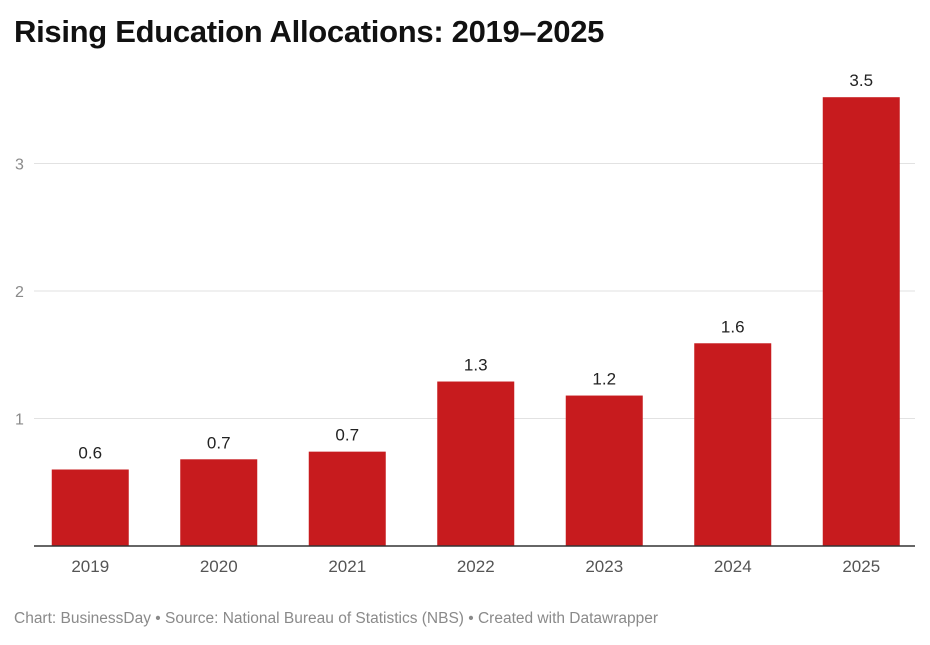  I want to click on bar-2020, so click(219, 502).